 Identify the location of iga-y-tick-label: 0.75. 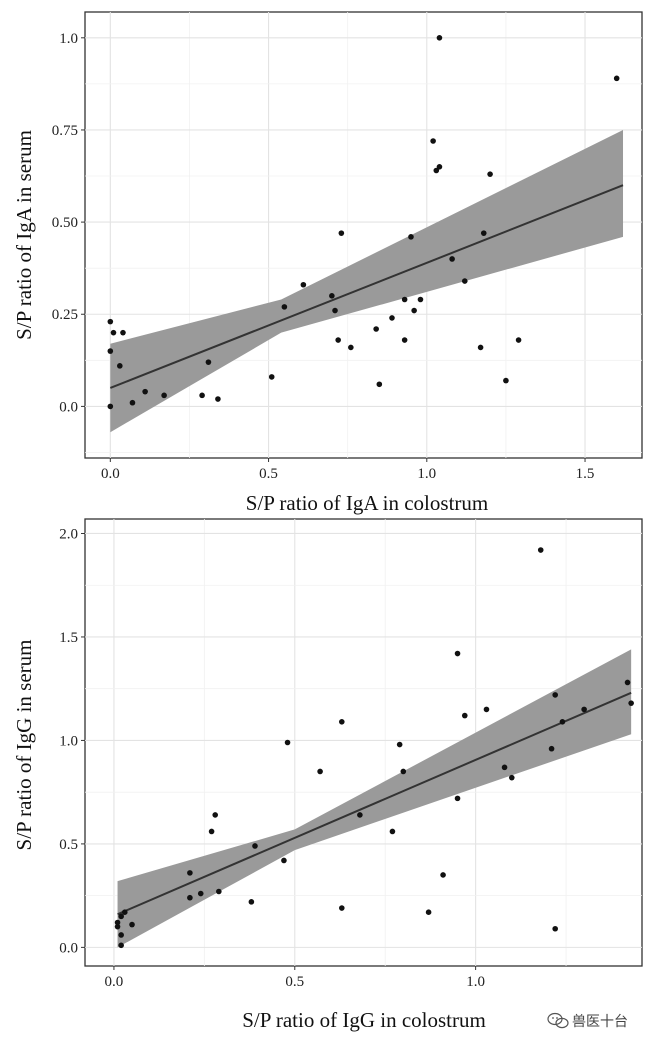
(65, 131).